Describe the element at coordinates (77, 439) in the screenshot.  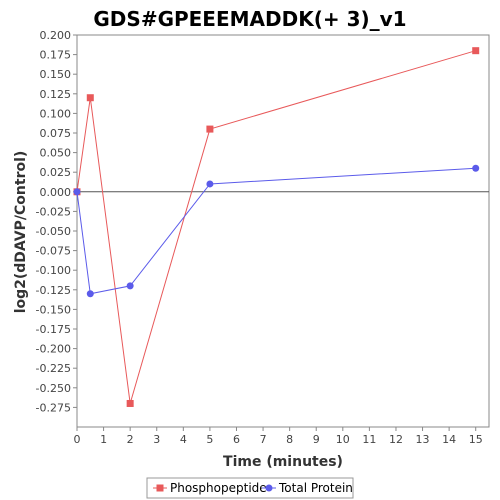
I see `x-tick-label: 0` at that location.